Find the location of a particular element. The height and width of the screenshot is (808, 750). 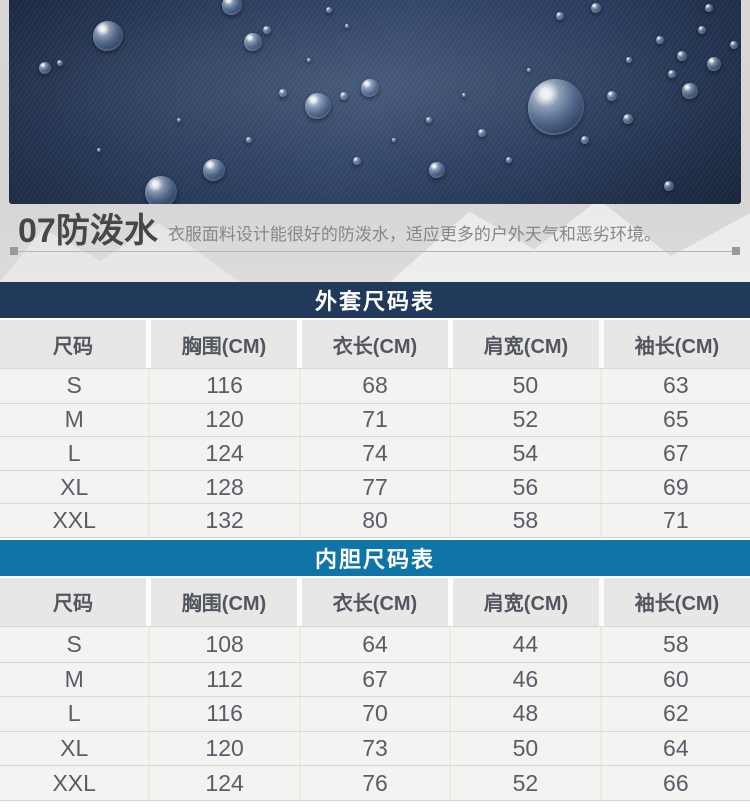

table-row: XL 128 77 56 69 is located at coordinates (375, 486).